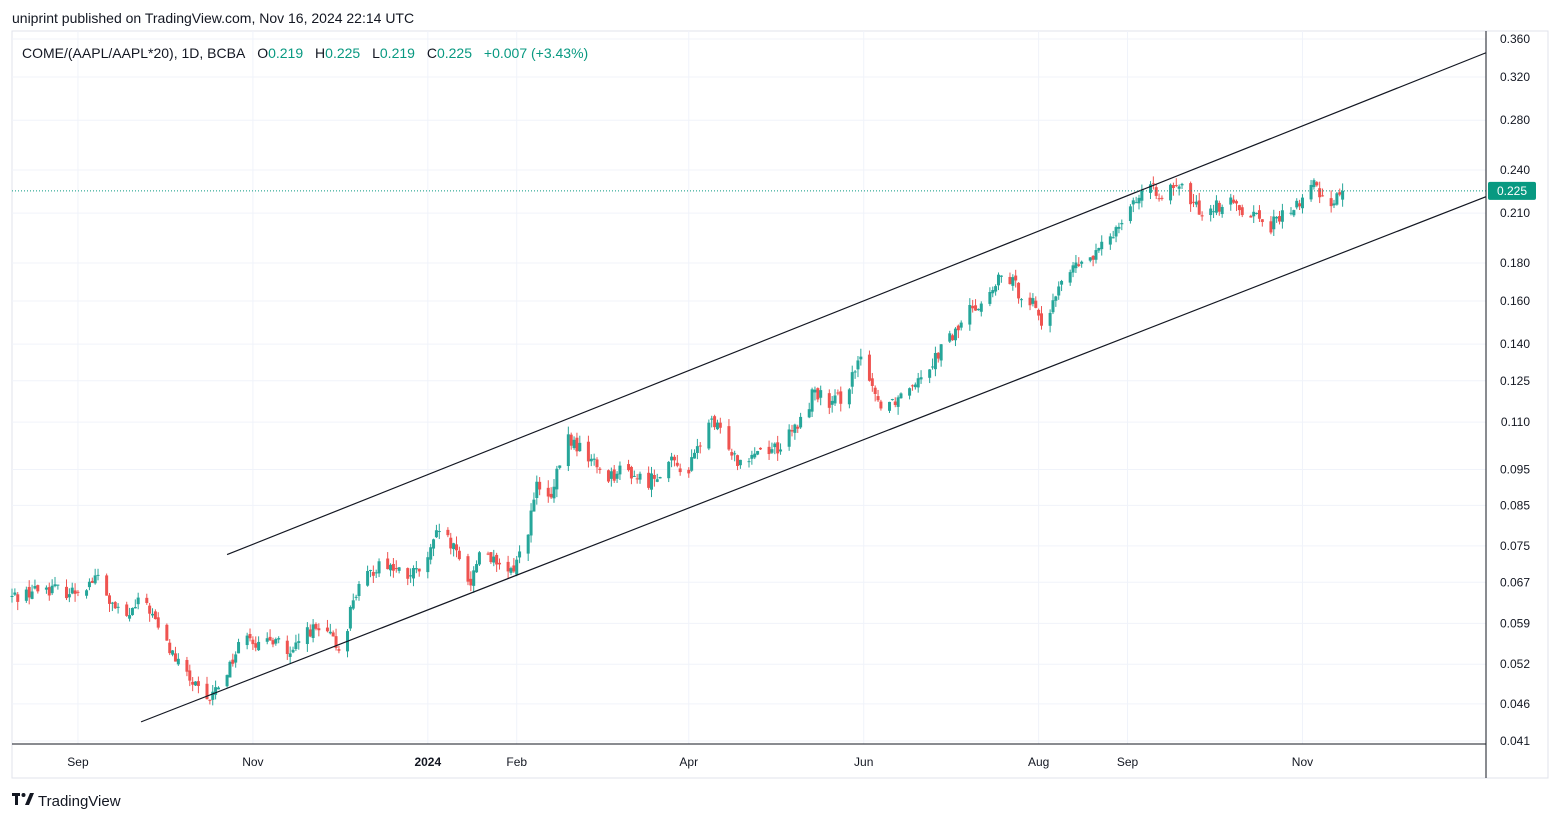 The width and height of the screenshot is (1564, 823). What do you see at coordinates (1515, 664) in the screenshot?
I see `price-tick-label: 0.052` at bounding box center [1515, 664].